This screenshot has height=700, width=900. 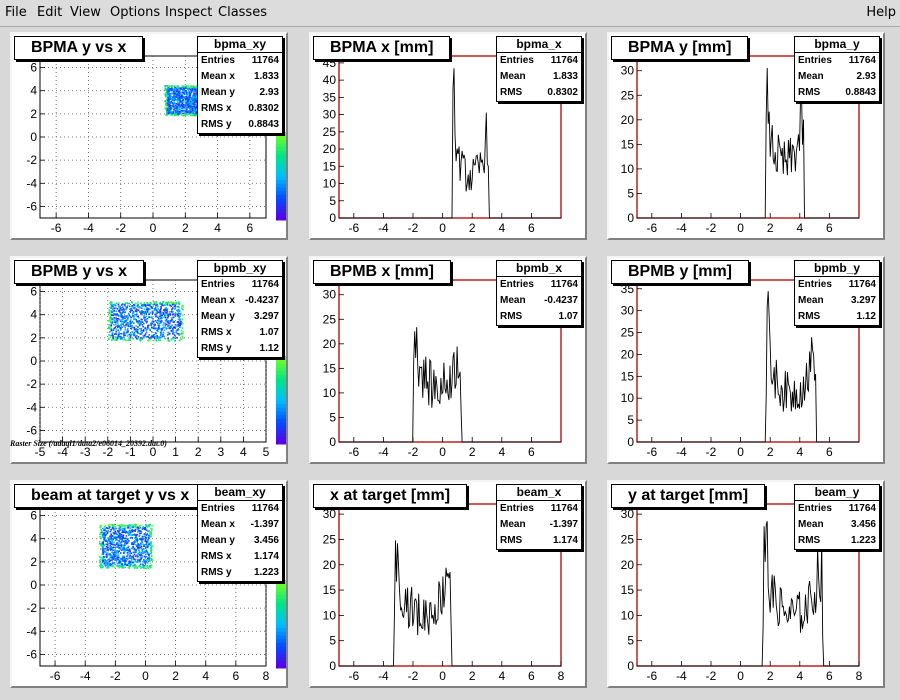 What do you see at coordinates (145, 676) in the screenshot?
I see `x-tick-label: 0` at bounding box center [145, 676].